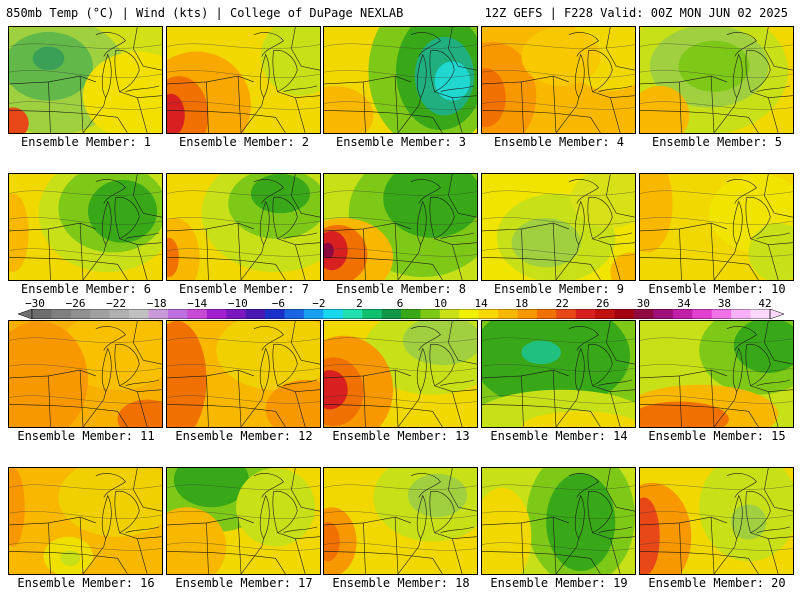  What do you see at coordinates (559, 436) in the screenshot?
I see `ensemble-member-label: Ensemble Member: 14` at bounding box center [559, 436].